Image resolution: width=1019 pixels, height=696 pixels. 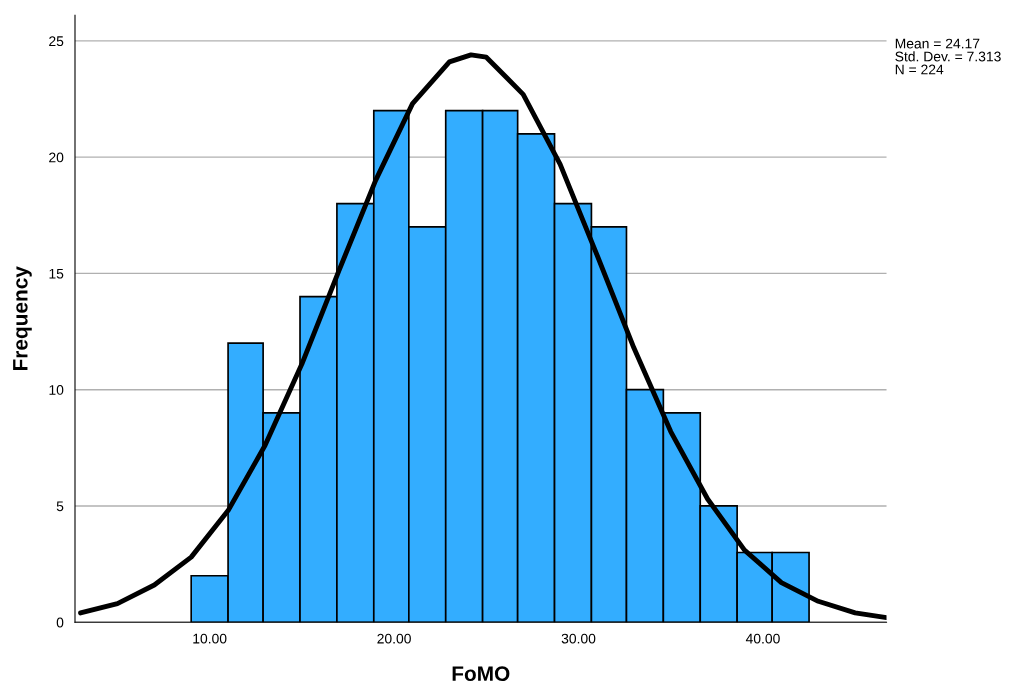 What do you see at coordinates (578, 638) in the screenshot?
I see `x-tick-label: 30.00` at bounding box center [578, 638].